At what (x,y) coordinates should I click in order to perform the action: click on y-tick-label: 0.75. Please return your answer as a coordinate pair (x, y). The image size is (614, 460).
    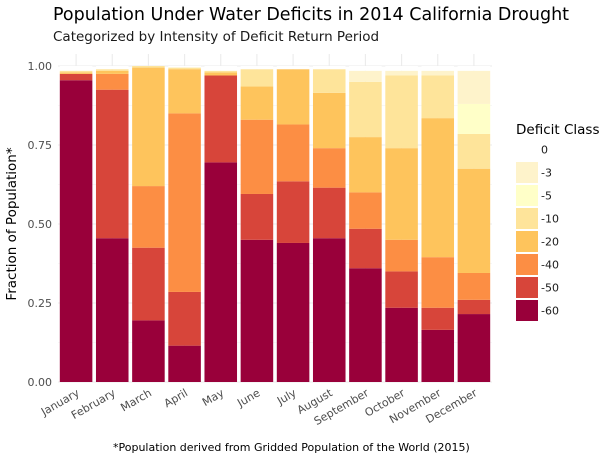
    Looking at the image, I should click on (40, 145).